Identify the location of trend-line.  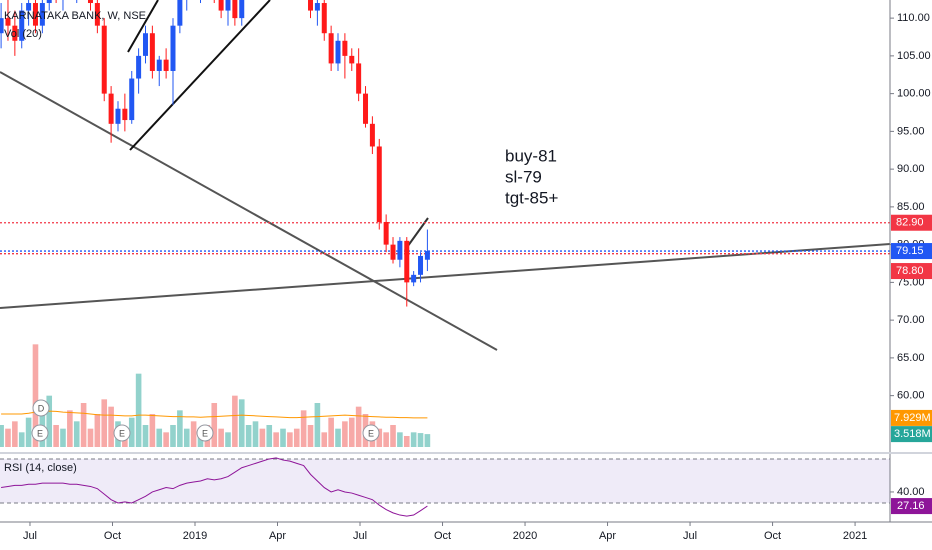
(445, 276).